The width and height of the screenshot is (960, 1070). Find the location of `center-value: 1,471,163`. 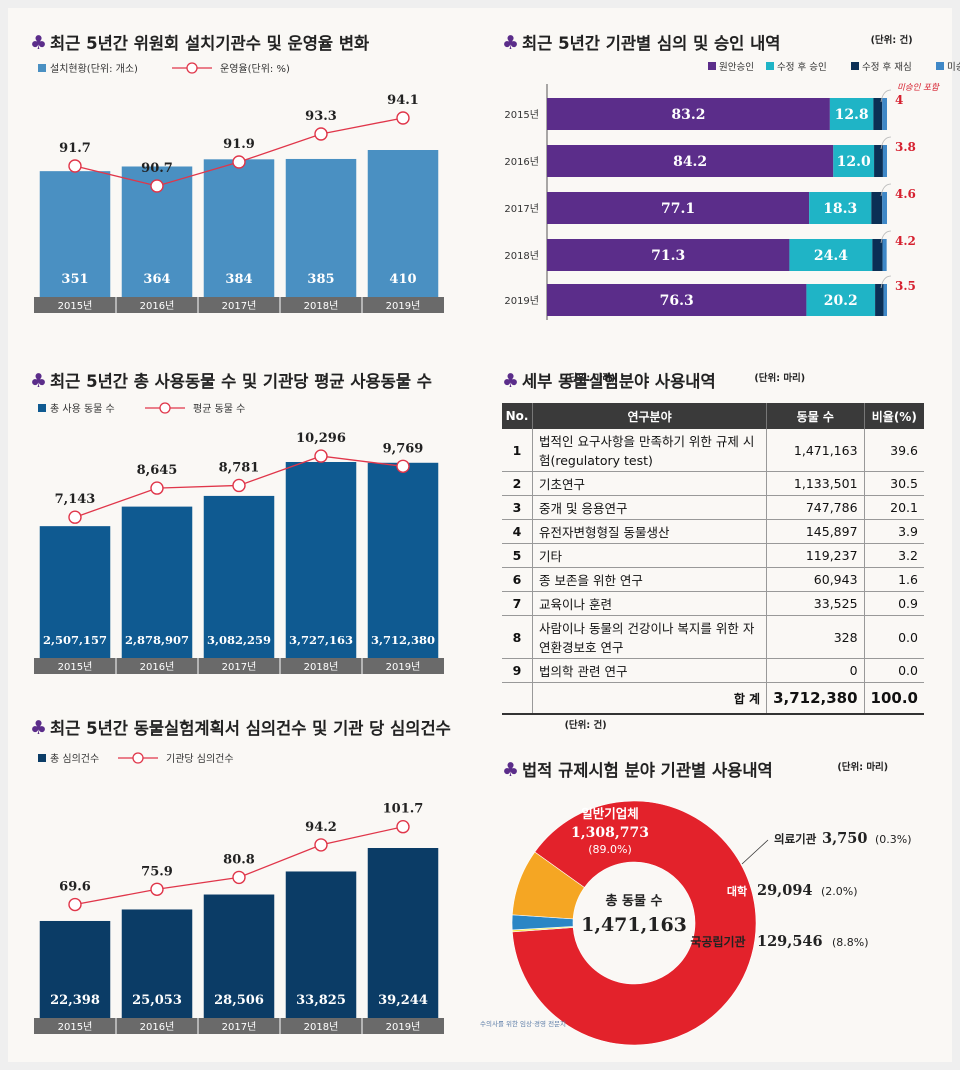

center-value: 1,471,163 is located at coordinates (634, 925).